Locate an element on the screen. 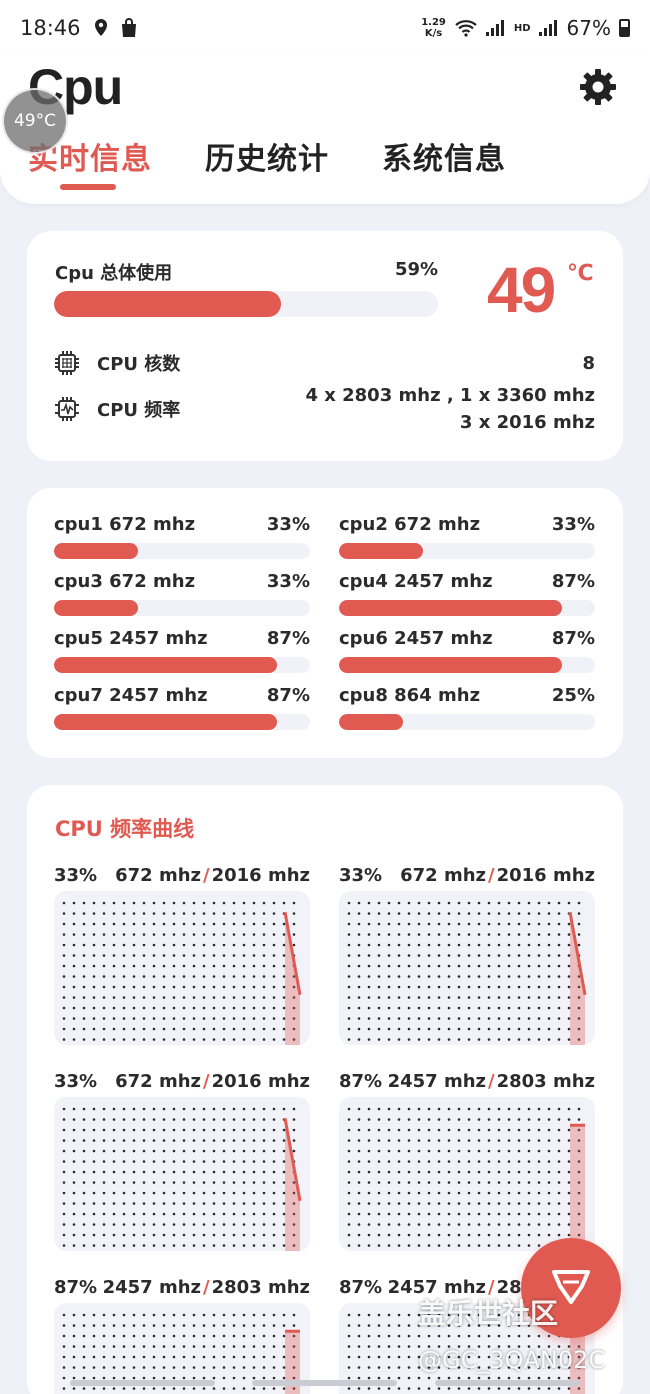 The image size is (650, 1394). 4g-icon is located at coordinates (548, 28).